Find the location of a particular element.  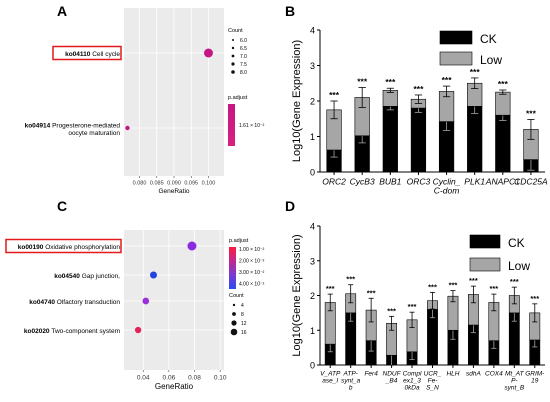

x-tick-label: 0.100 is located at coordinates (209, 184).